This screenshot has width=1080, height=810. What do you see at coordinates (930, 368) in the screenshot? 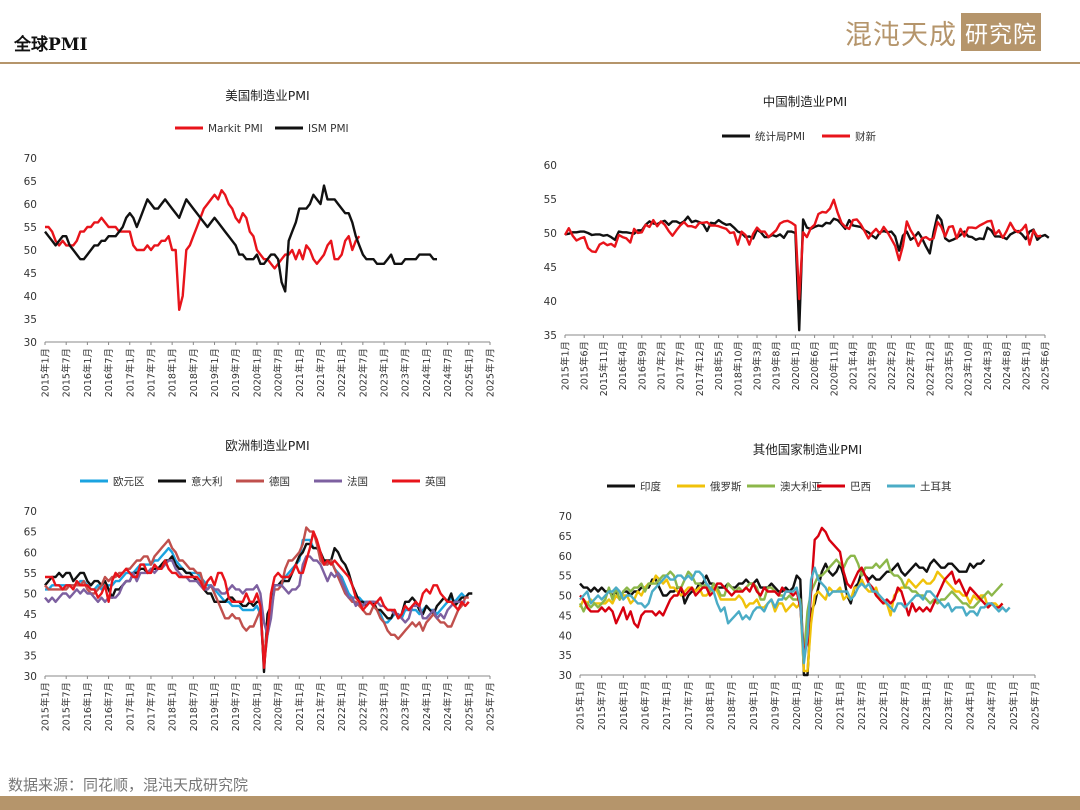
I see `x-tick-label: 2022年12月` at bounding box center [930, 368].